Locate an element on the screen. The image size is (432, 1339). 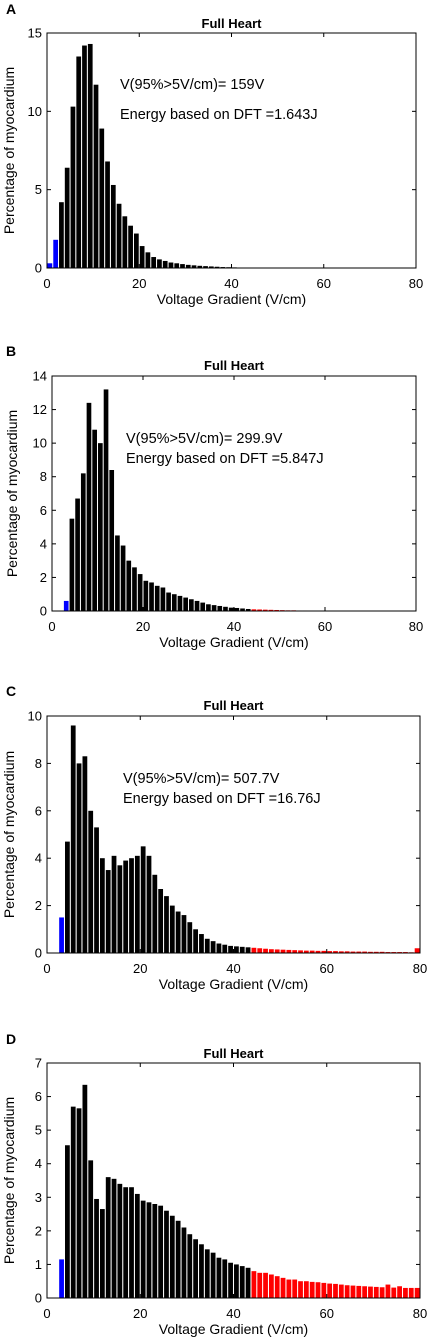
y-tick-label: 4 is located at coordinates (38, 1163).